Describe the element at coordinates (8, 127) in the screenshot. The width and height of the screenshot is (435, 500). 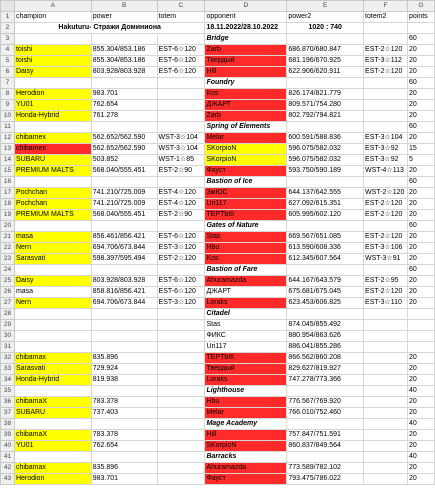
I see `row-header: 11` at that location.